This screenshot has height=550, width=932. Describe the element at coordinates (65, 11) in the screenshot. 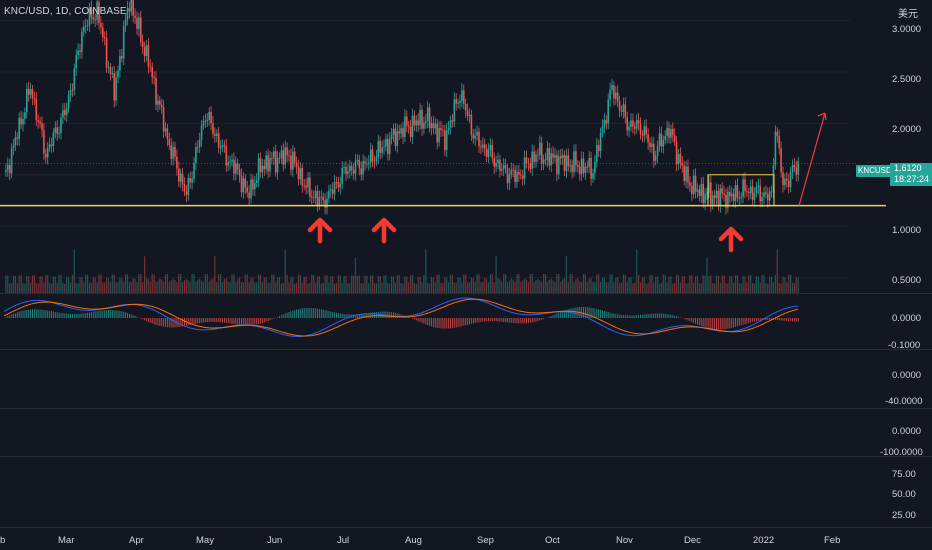

I see `symbol-title: KNC/USD, 1D, COINBASE` at that location.